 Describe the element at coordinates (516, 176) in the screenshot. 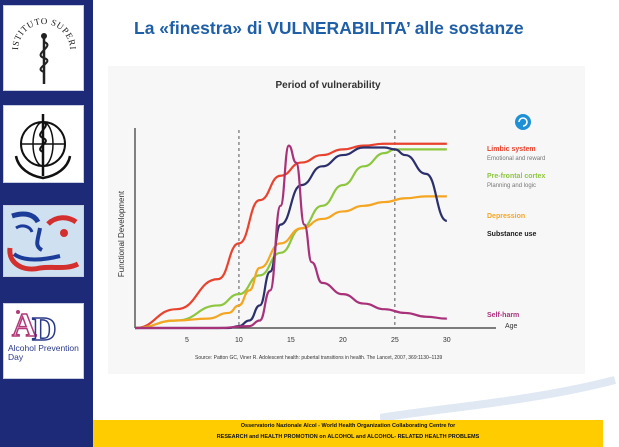

I see `series-label-pre-frontal-cortex: Pre-frontal cortex` at that location.